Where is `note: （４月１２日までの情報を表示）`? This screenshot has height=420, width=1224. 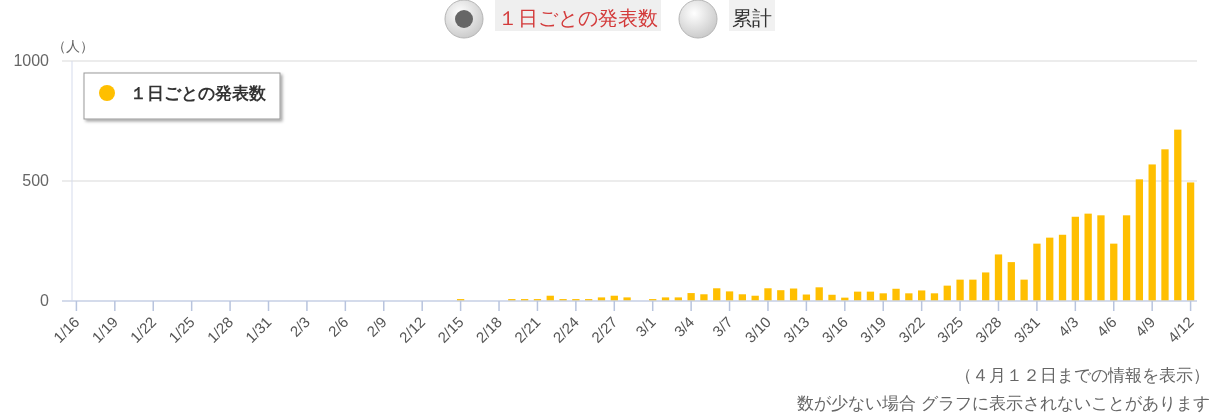
note: （４月１２日までの情報を表示） is located at coordinates (1082, 375).